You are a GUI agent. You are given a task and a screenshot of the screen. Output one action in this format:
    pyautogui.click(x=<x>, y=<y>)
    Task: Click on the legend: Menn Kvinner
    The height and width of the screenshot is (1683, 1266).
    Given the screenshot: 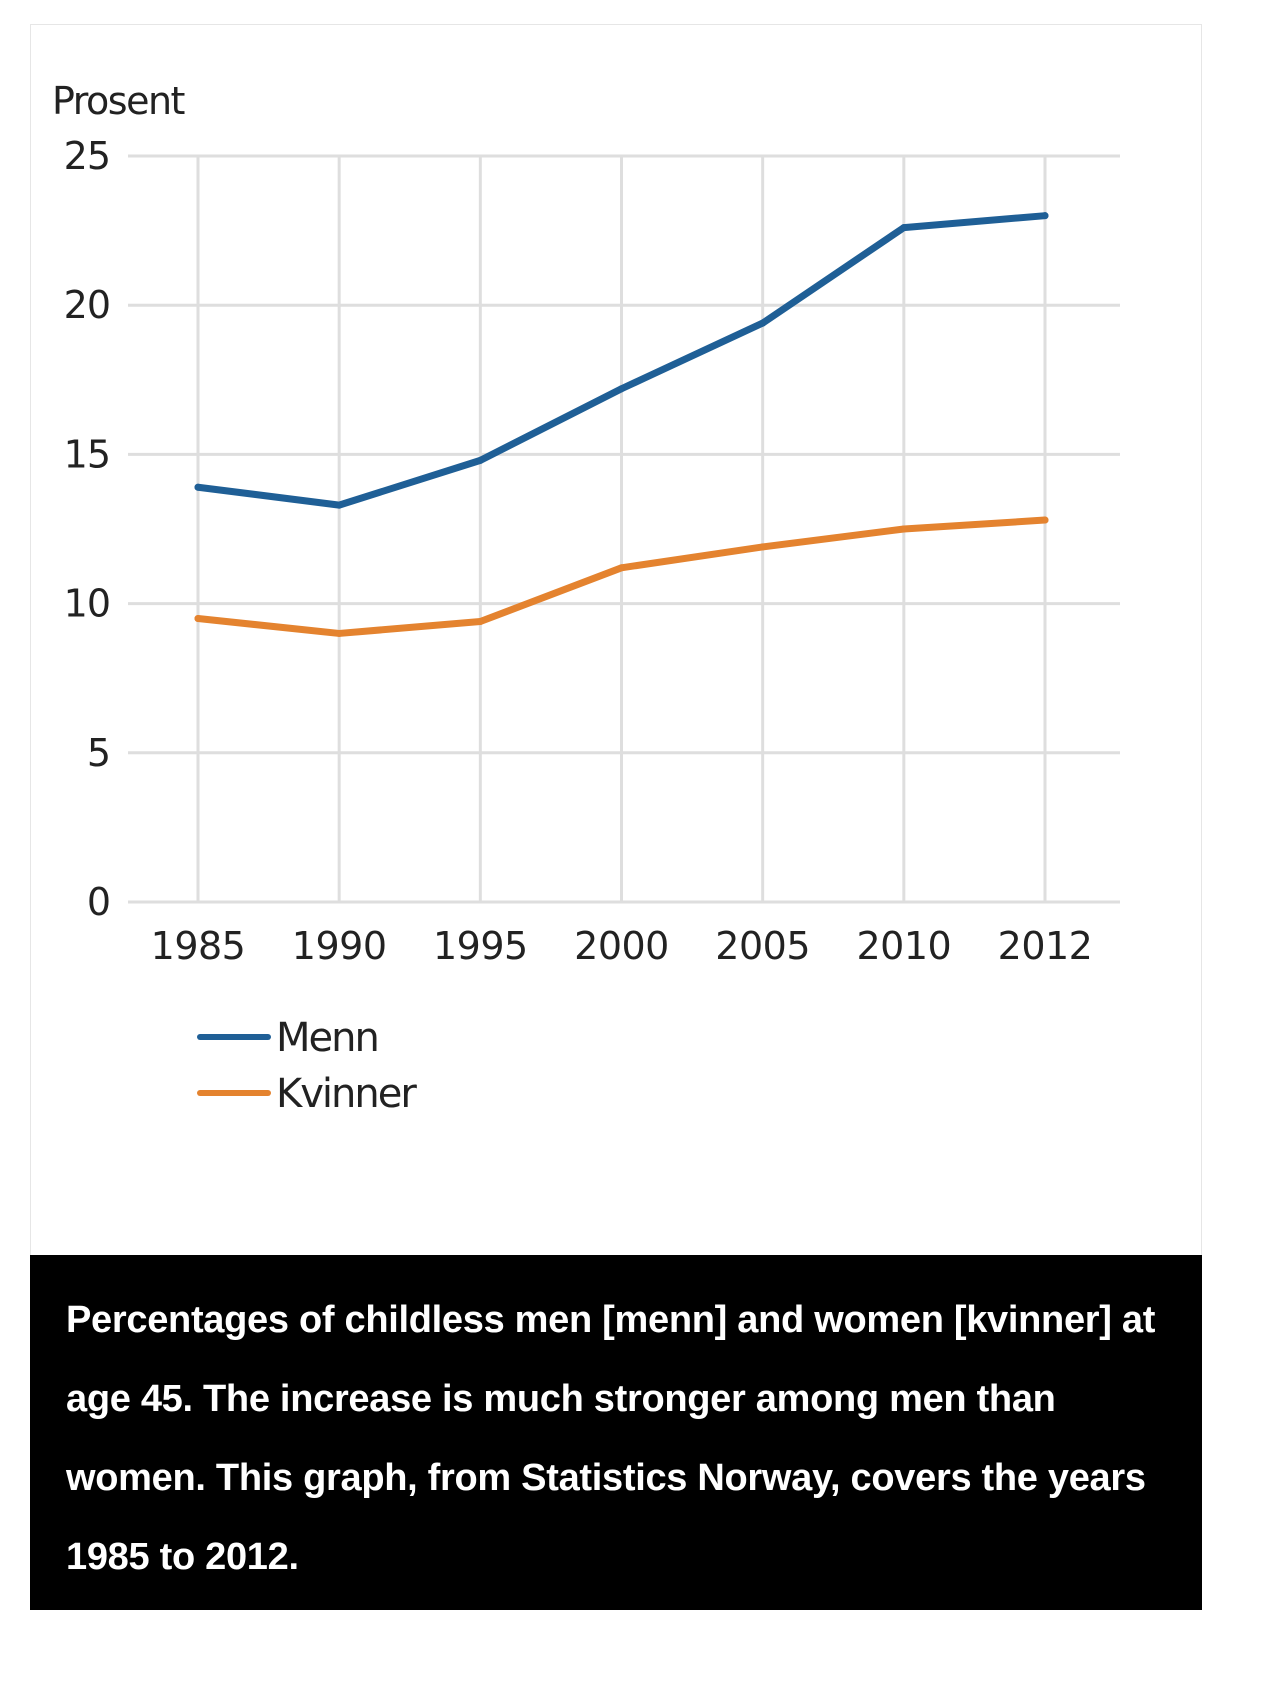 What is the action you would take?
    pyautogui.click(x=308, y=1066)
    